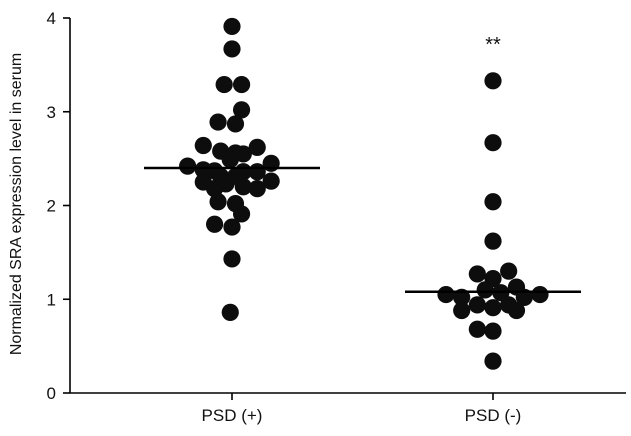 This screenshot has width=631, height=436. I want to click on y-tick-label: 4, so click(51, 18).